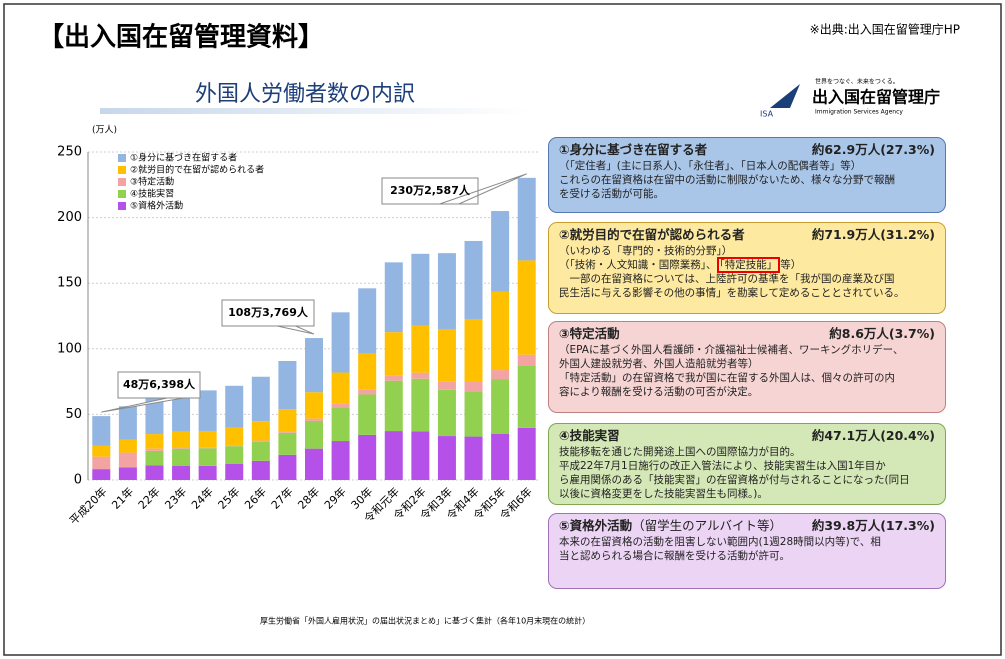 The width and height of the screenshot is (1005, 659). I want to click on legend-label: ⑤資格外活動, so click(156, 206).